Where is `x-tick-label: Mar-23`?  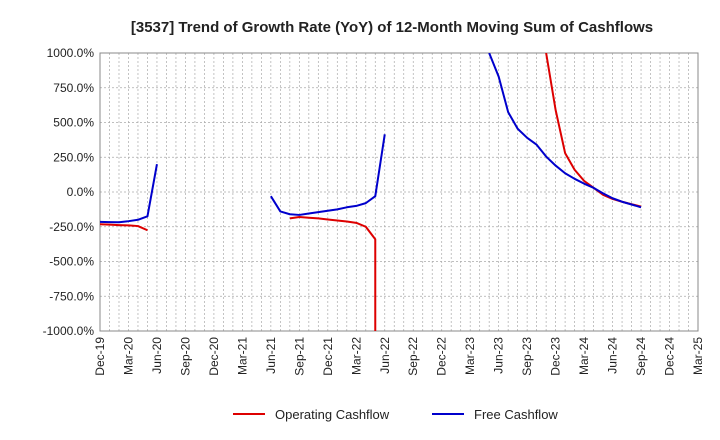 x-tick-label: Mar-23 is located at coordinates (470, 356).